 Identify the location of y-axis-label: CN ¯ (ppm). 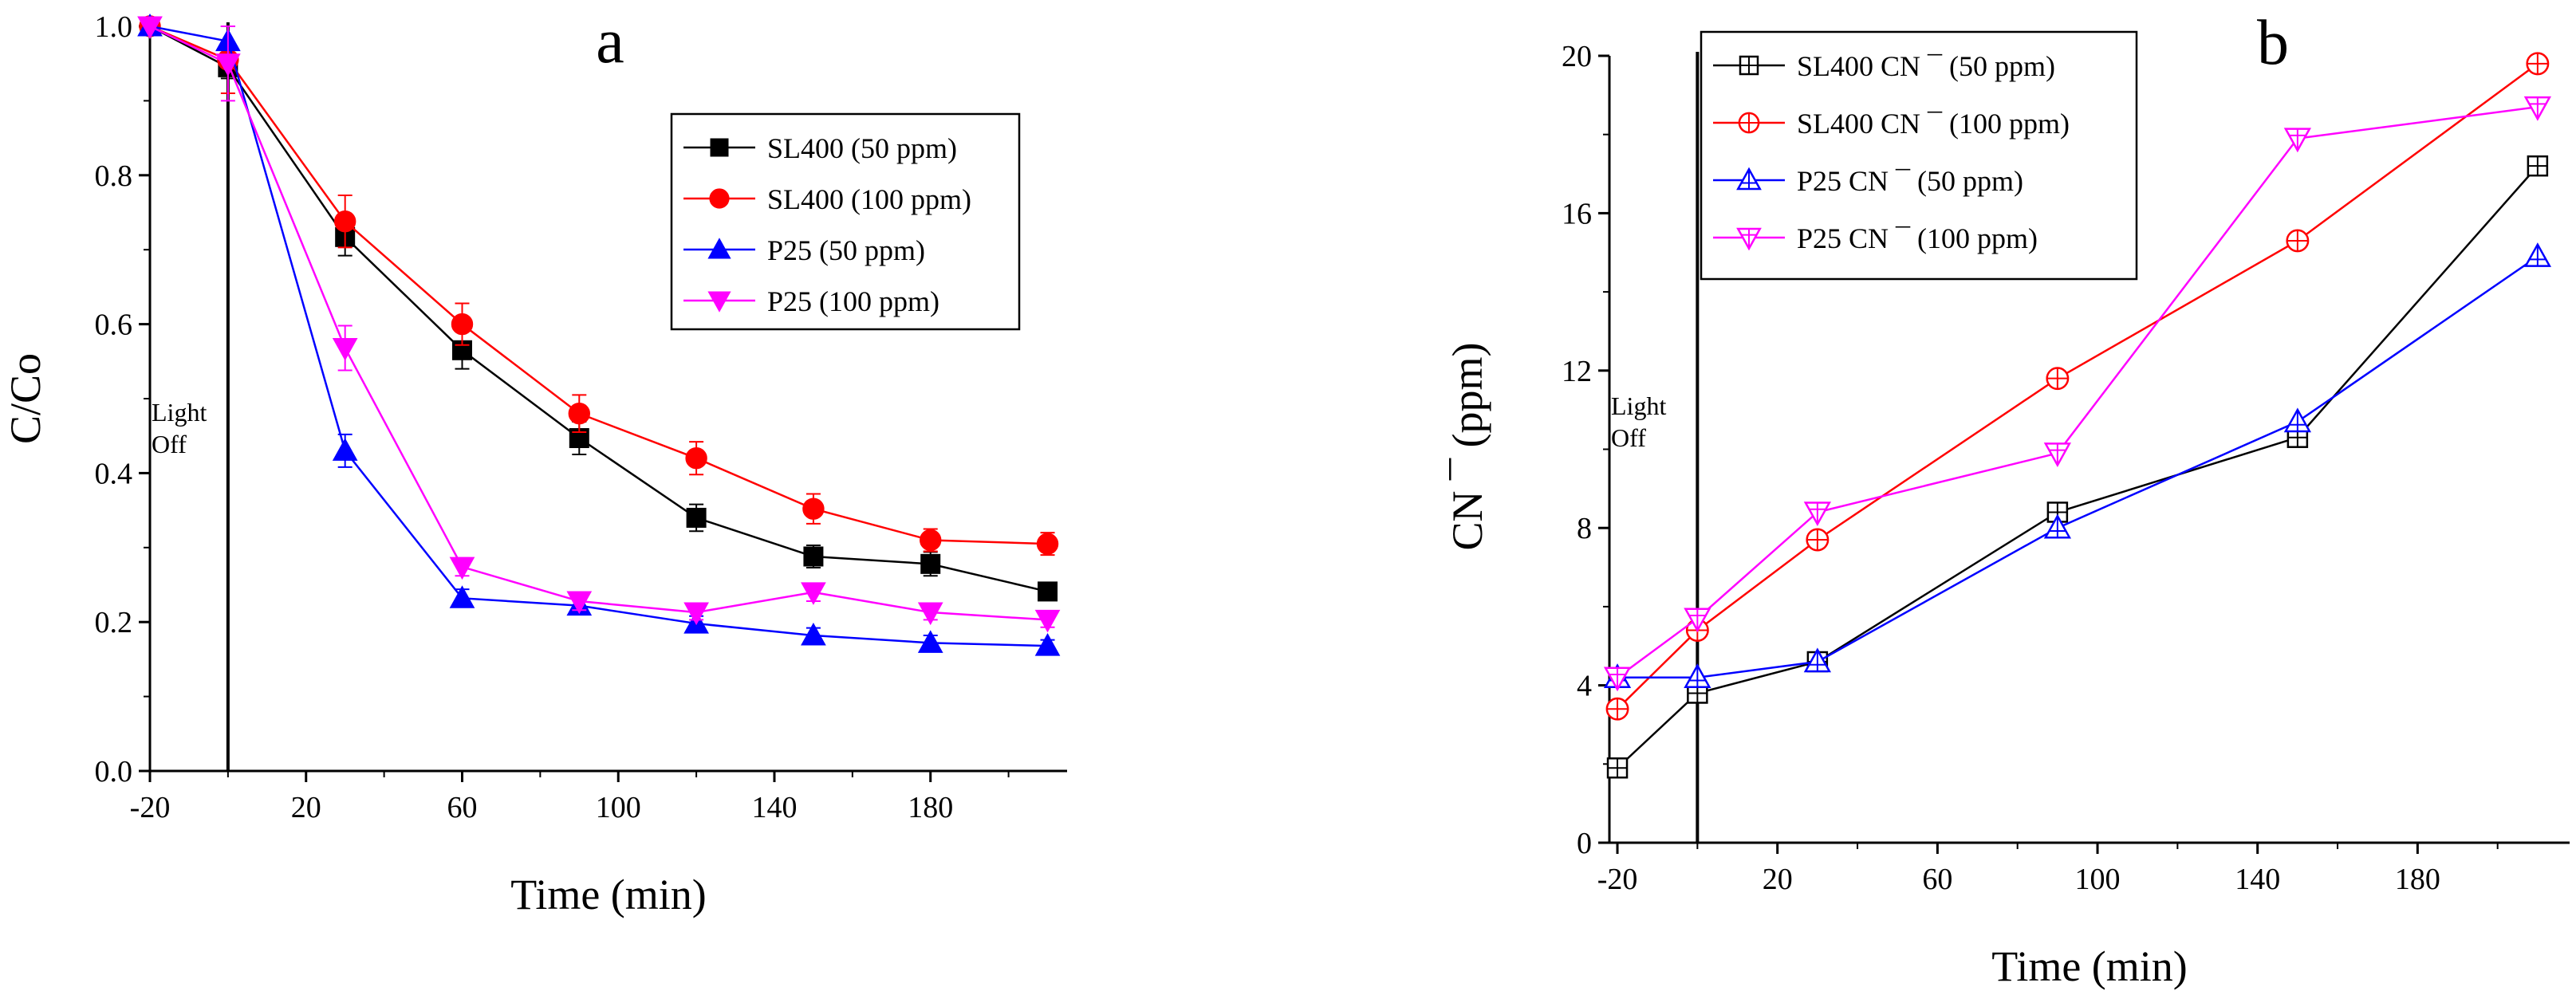
(1467, 447).